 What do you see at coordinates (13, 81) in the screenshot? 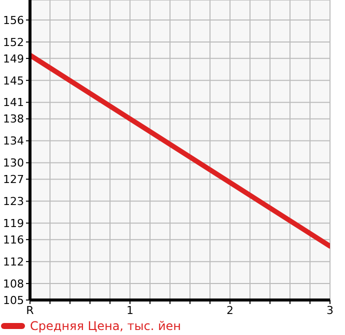
I see `y-tick-label: 145` at bounding box center [13, 81].